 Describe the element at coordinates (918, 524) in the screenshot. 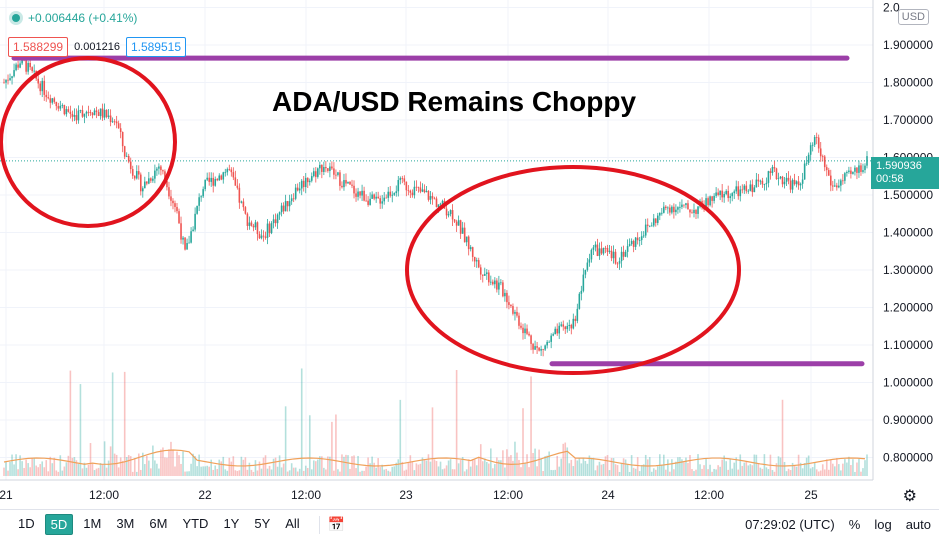

I see `auto-scale-toggle: auto` at that location.